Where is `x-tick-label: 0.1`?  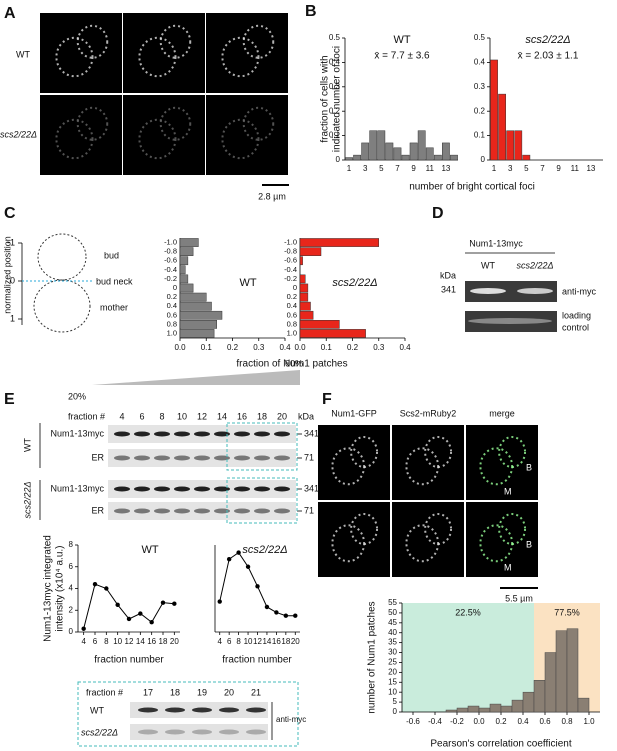 x-tick-label: 0.1 is located at coordinates (327, 347).